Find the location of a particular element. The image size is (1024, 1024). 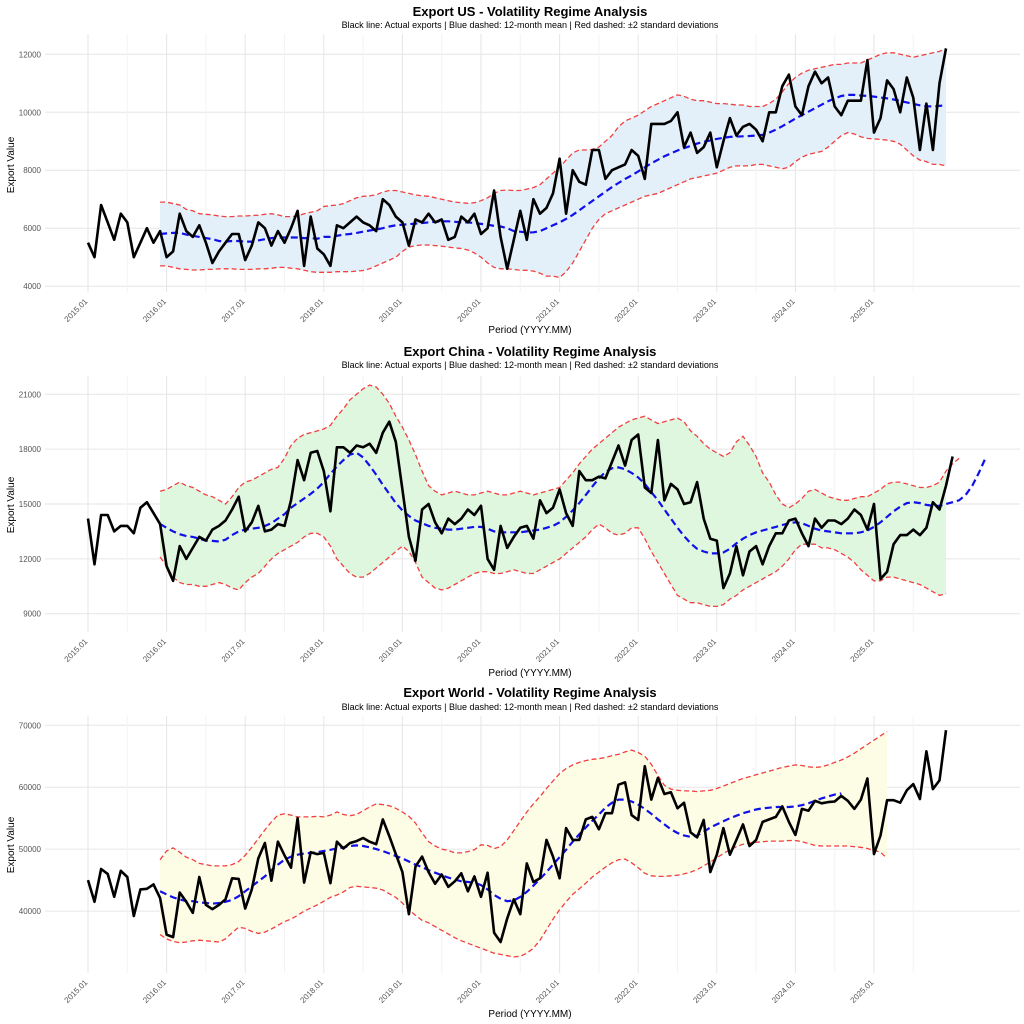

y-tick-label: 8000 is located at coordinates (32, 170).